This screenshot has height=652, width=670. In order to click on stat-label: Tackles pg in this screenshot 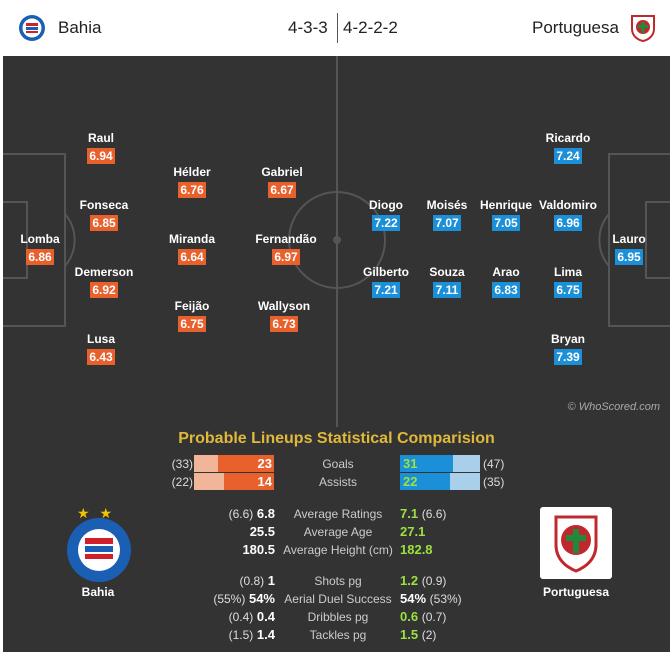, I will do `click(338, 635)`.